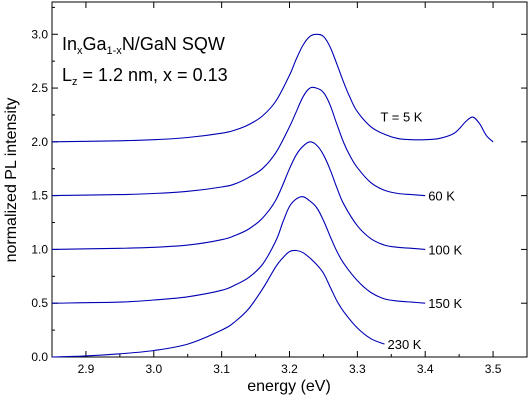  I want to click on y-tick-label-4: 2.0, so click(39, 142).